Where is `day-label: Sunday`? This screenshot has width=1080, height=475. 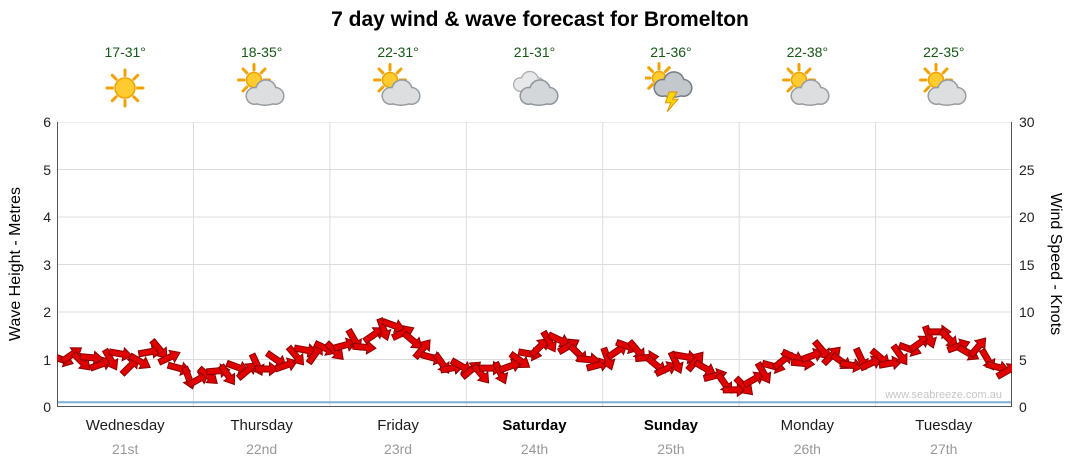 day-label: Sunday is located at coordinates (671, 425).